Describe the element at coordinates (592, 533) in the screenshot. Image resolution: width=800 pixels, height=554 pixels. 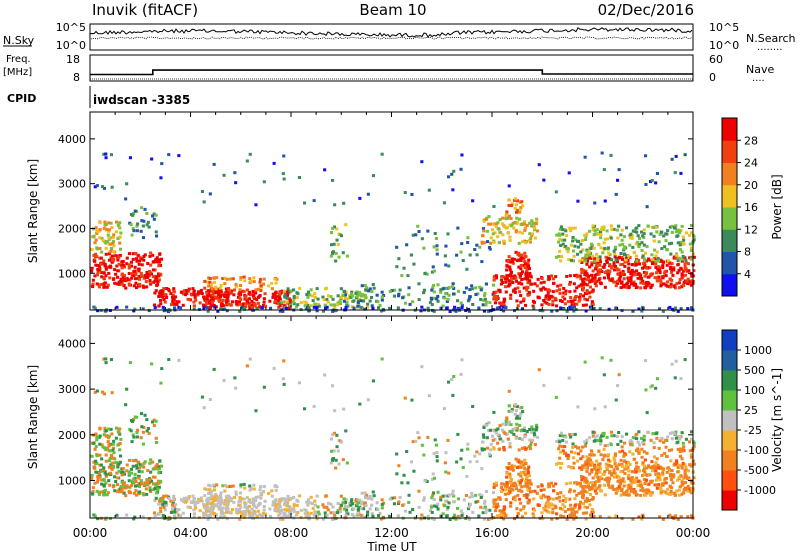
I see `x-tick-label: 20:00` at that location.